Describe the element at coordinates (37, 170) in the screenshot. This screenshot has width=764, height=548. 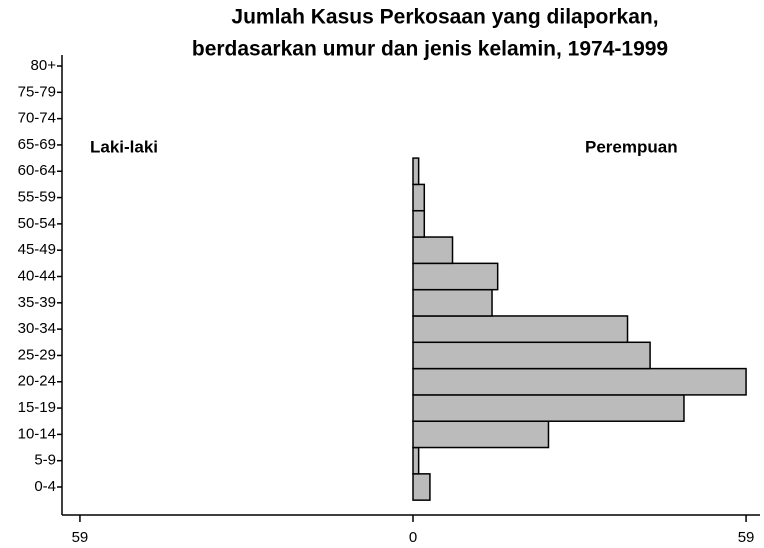
I see `y-tick-label: 60-64` at that location.